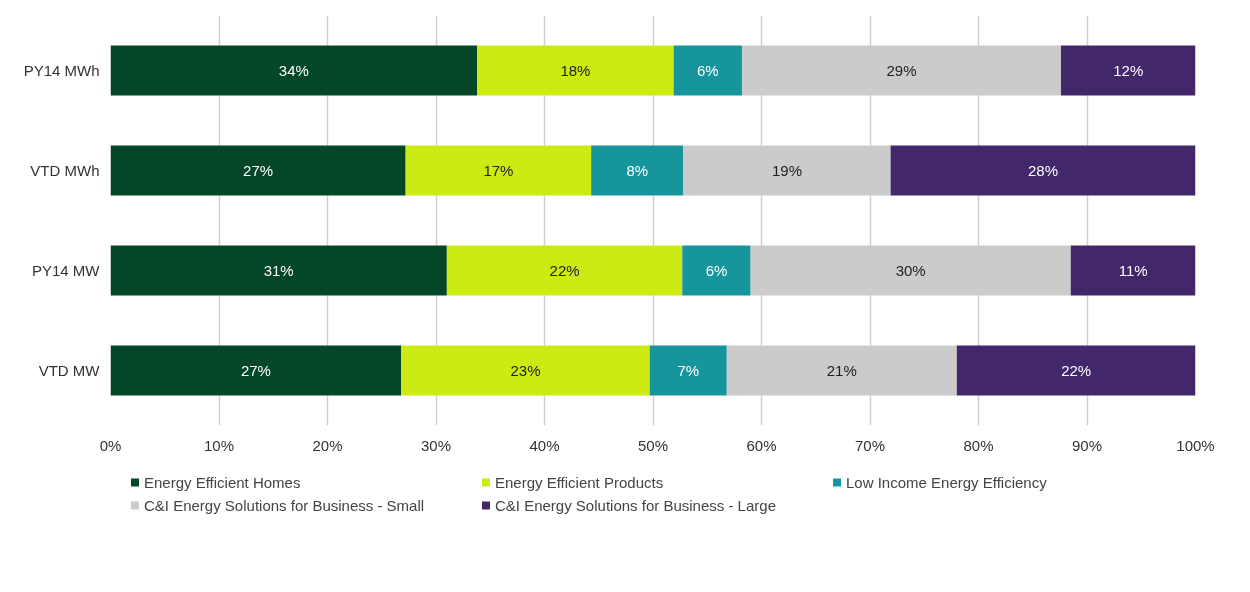 Image resolution: width=1250 pixels, height=592 pixels. I want to click on legend-label: Energy Efficient Homes, so click(223, 482).